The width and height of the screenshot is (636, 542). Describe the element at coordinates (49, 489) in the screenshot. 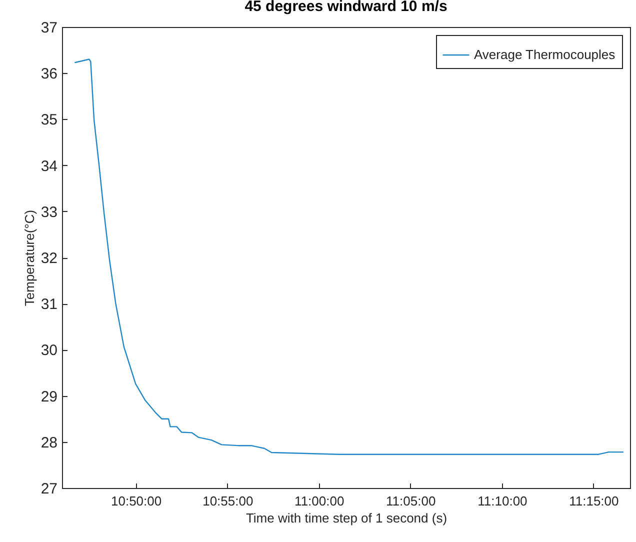

I see `y-tick-label: 27` at that location.